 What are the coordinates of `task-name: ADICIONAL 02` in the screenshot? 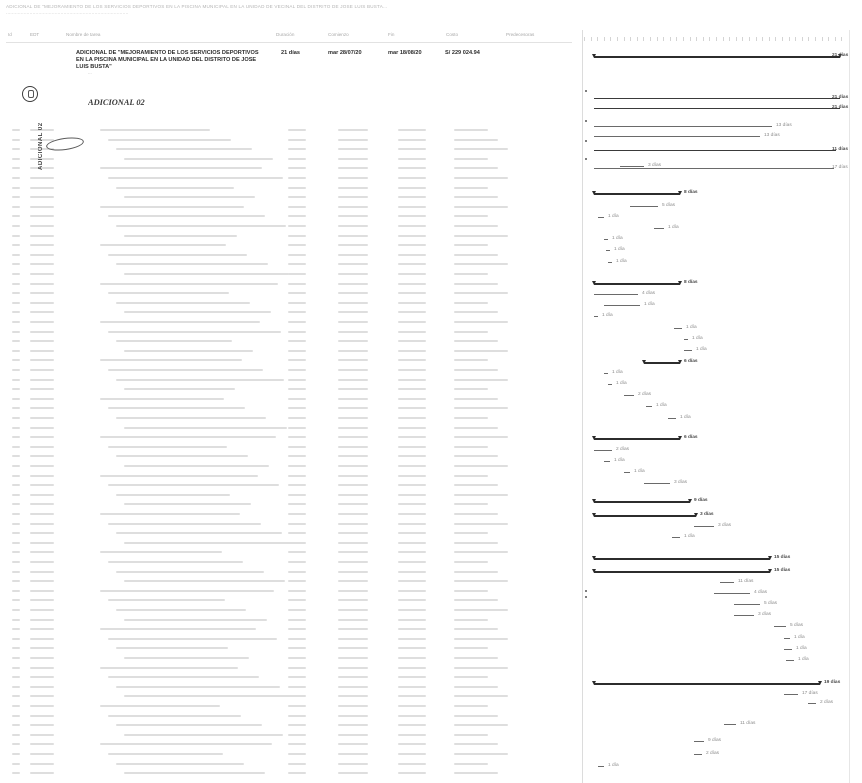 It's located at (116, 102).